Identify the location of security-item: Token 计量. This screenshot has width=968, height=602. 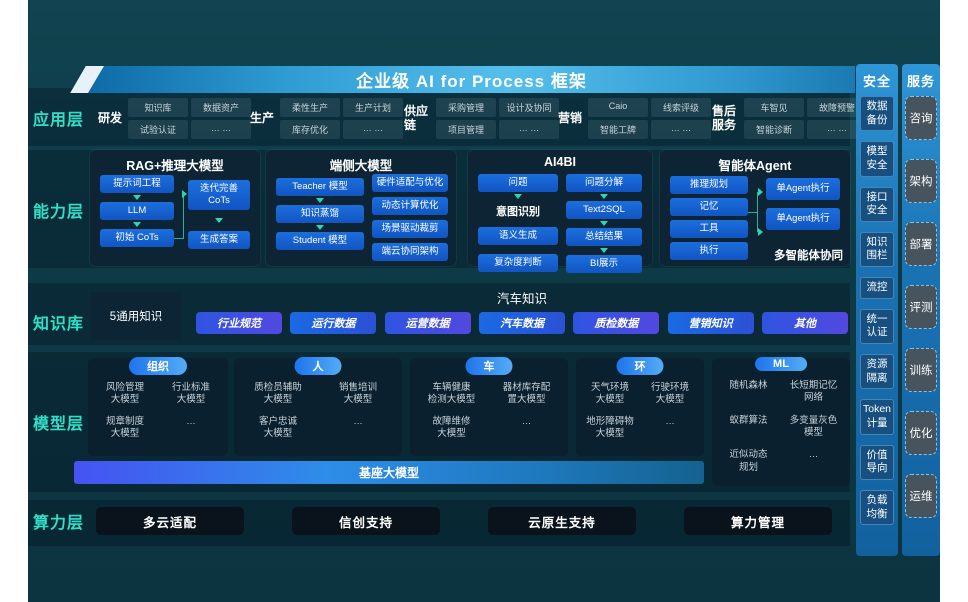
(877, 417).